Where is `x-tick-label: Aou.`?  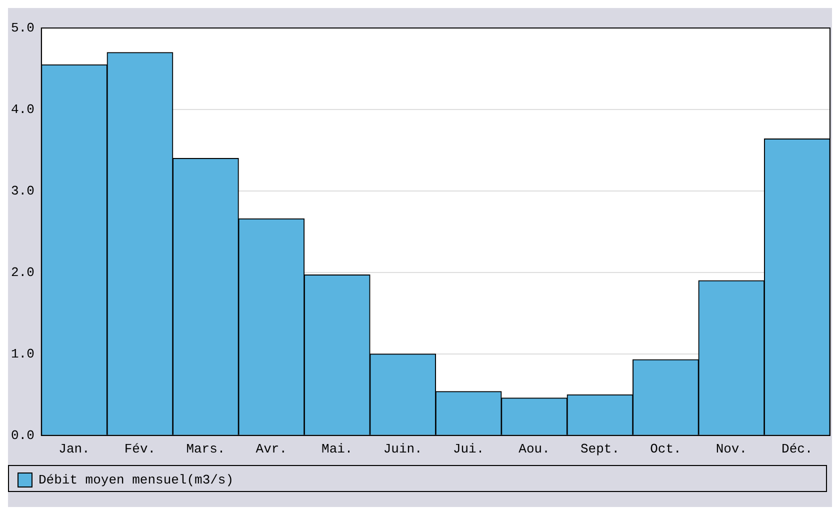
x-tick-label: Aou. is located at coordinates (534, 449).